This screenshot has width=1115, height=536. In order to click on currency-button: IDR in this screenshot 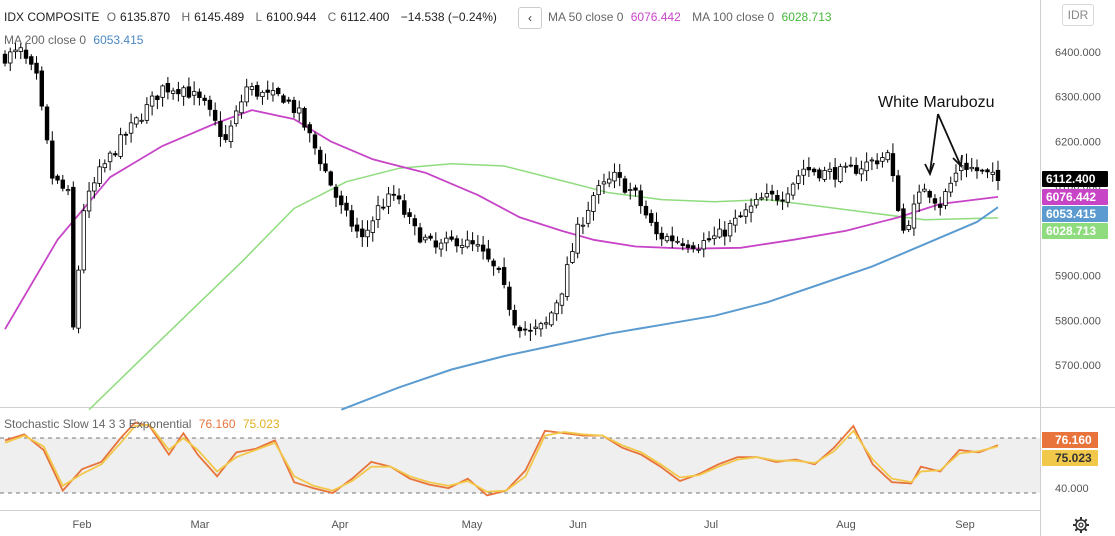, I will do `click(1078, 15)`.